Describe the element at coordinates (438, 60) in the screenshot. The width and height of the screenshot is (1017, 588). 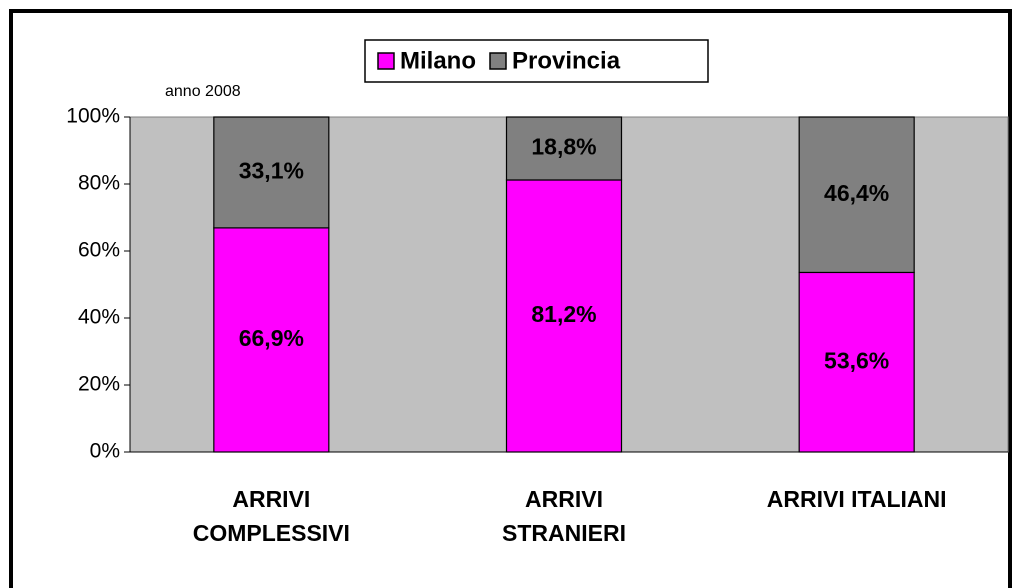
I see `legend-label: Milano` at that location.